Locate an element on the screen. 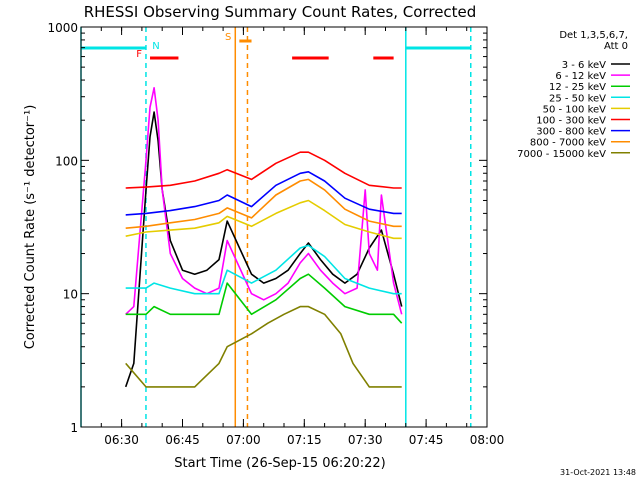 The image size is (640, 480). x-tick-label-2: 07:00 is located at coordinates (243, 440).